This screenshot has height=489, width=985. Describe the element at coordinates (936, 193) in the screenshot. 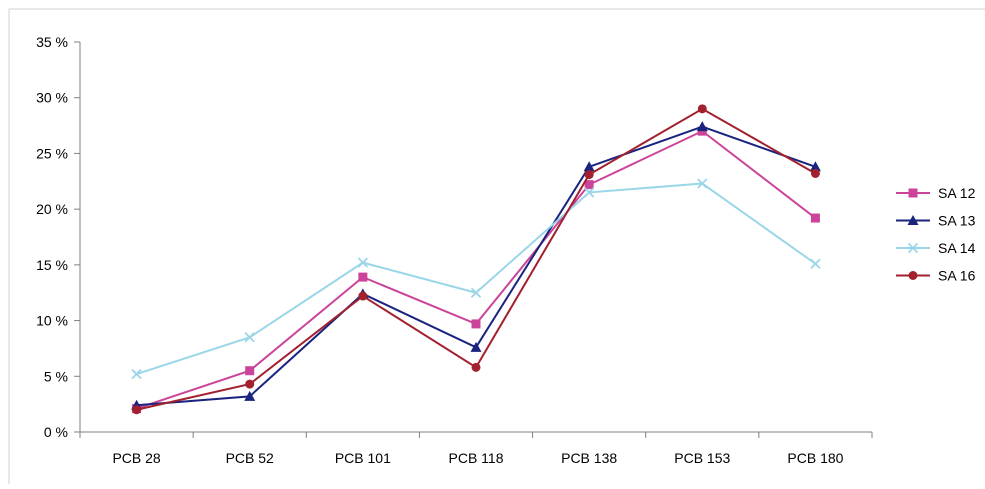

I see `legend-entry: SA 12` at that location.